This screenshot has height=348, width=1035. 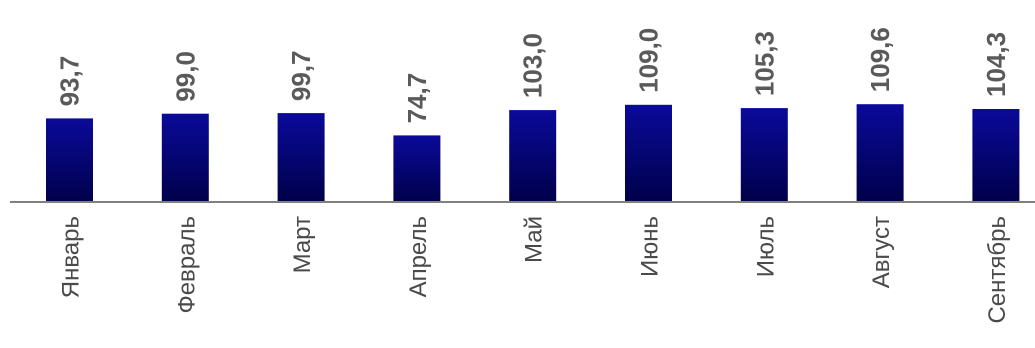 What do you see at coordinates (301, 75) in the screenshot?
I see `value-label-3: 99,7` at bounding box center [301, 75].